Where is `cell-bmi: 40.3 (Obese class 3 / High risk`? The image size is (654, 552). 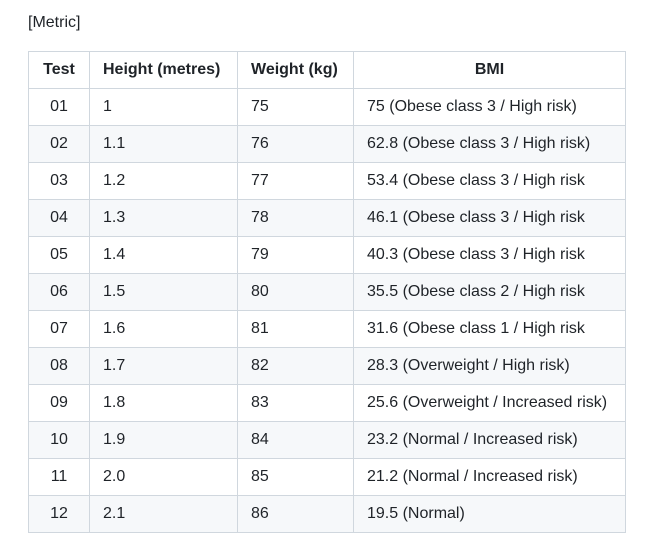 cell-bmi: 40.3 (Obese class 3 / High risk is located at coordinates (489, 255).